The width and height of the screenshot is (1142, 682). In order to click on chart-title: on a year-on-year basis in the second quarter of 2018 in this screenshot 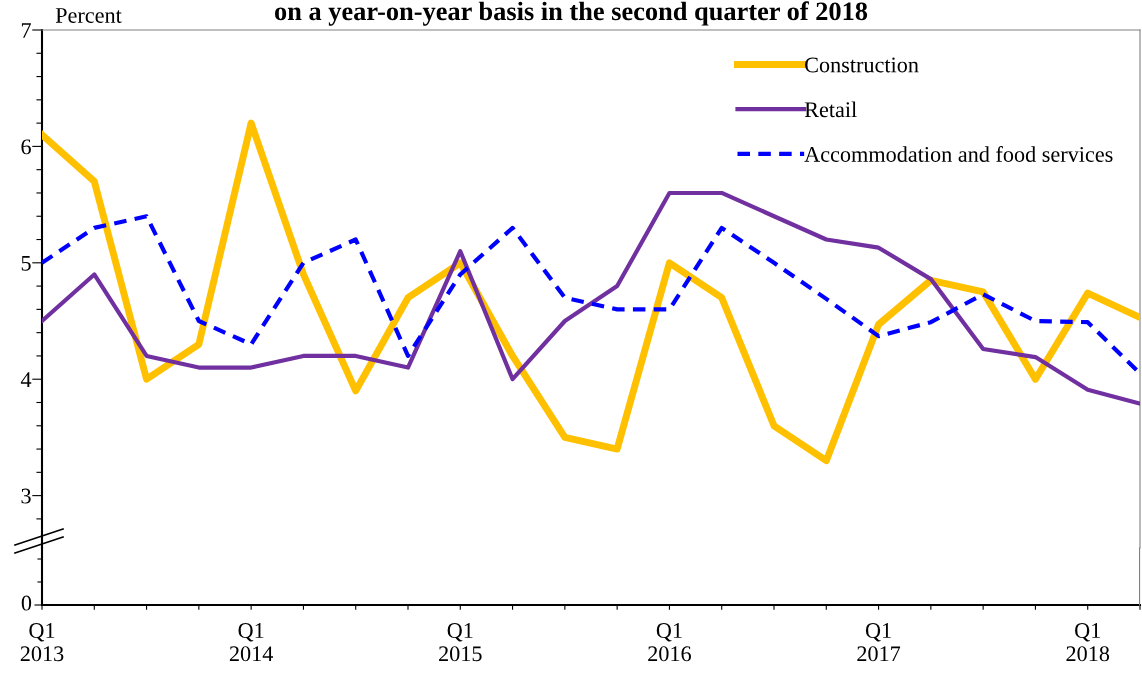, I will do `click(571, 13)`.